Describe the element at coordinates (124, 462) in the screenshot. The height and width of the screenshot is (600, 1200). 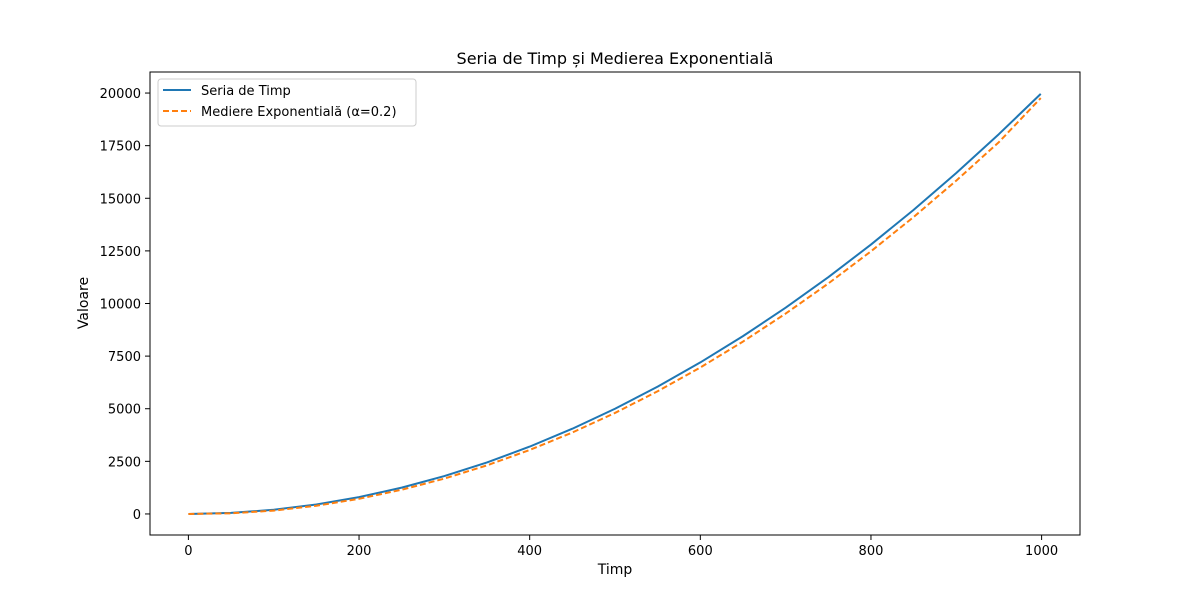
I see `y-tick-label: 2500` at that location.